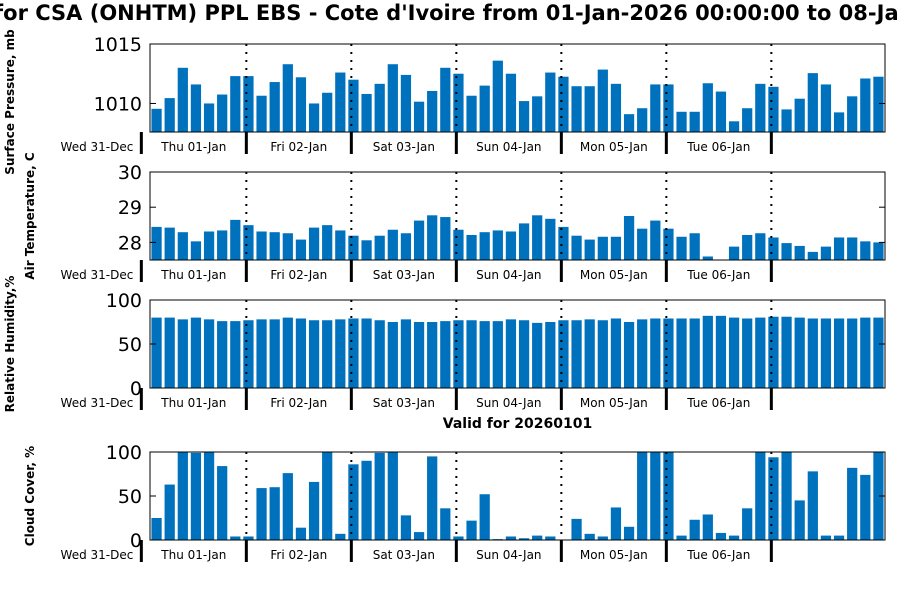 The width and height of the screenshot is (900, 600). I want to click on y-tick-label: 100, so click(124, 453).